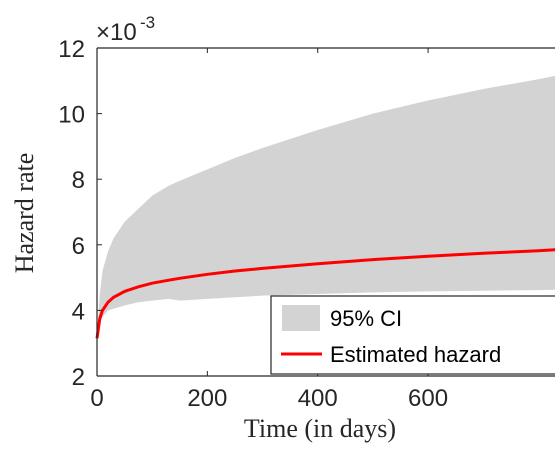  I want to click on y-tick-label: 4, so click(78, 311).